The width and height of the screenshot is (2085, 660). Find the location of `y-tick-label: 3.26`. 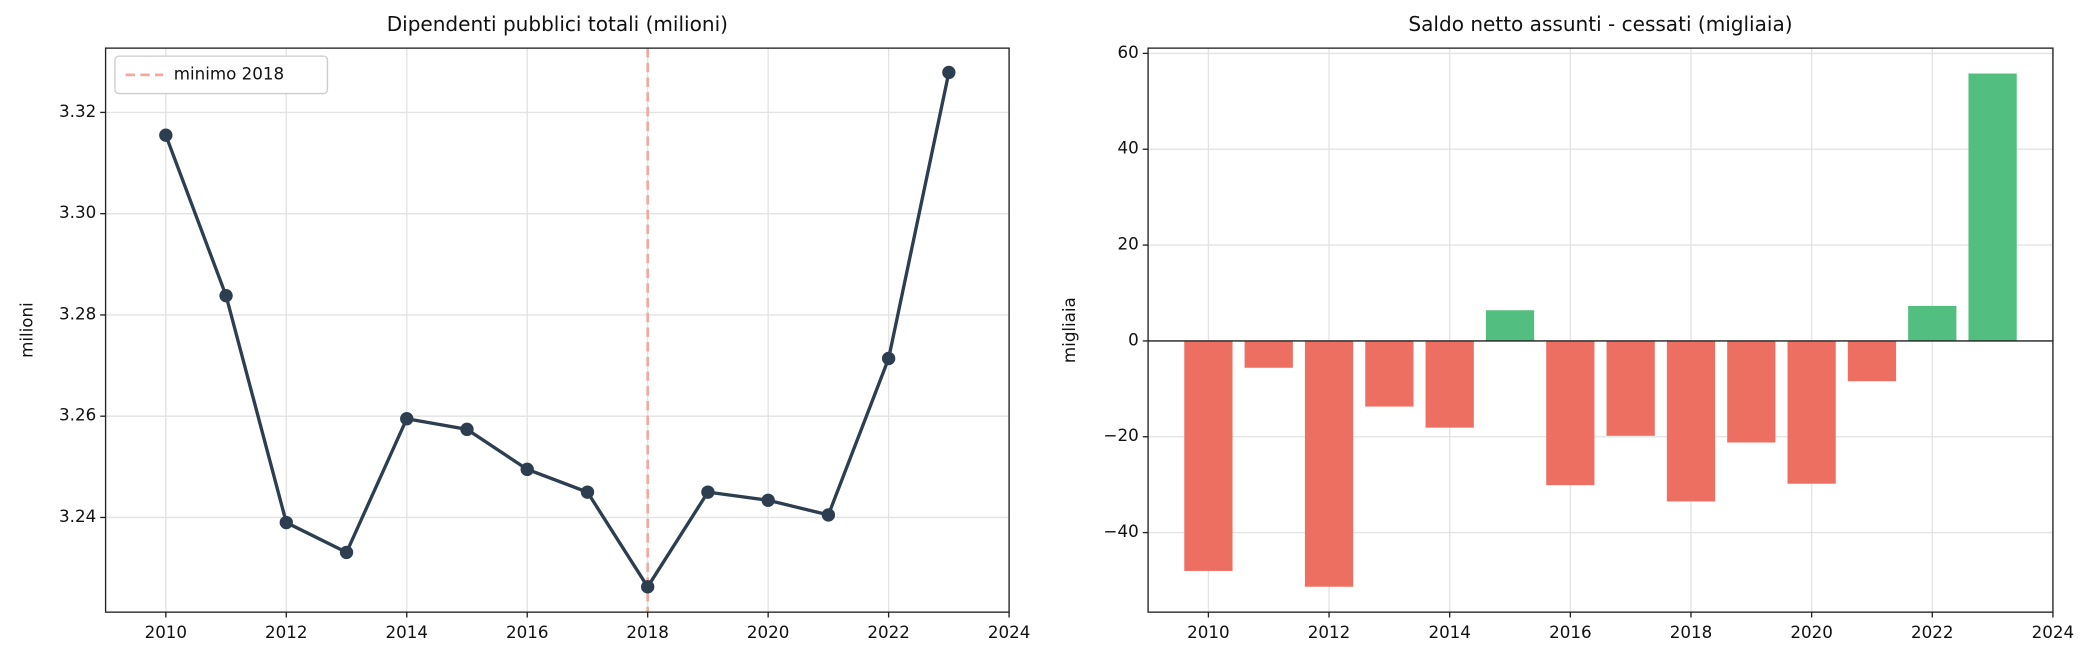

y-tick-label: 3.26 is located at coordinates (77, 415).